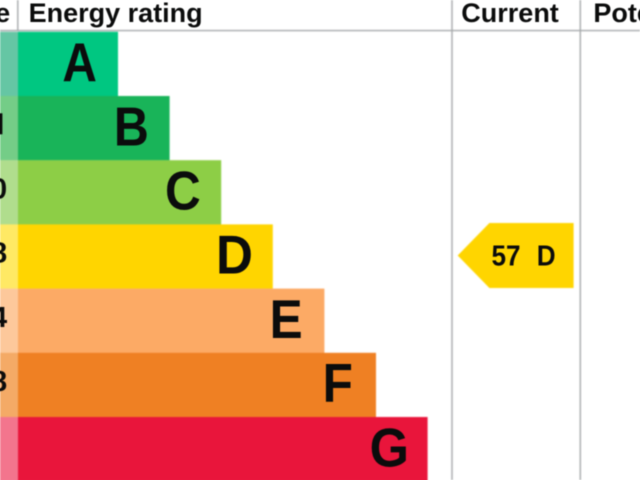  I want to click on svg-text: C, so click(183, 191).